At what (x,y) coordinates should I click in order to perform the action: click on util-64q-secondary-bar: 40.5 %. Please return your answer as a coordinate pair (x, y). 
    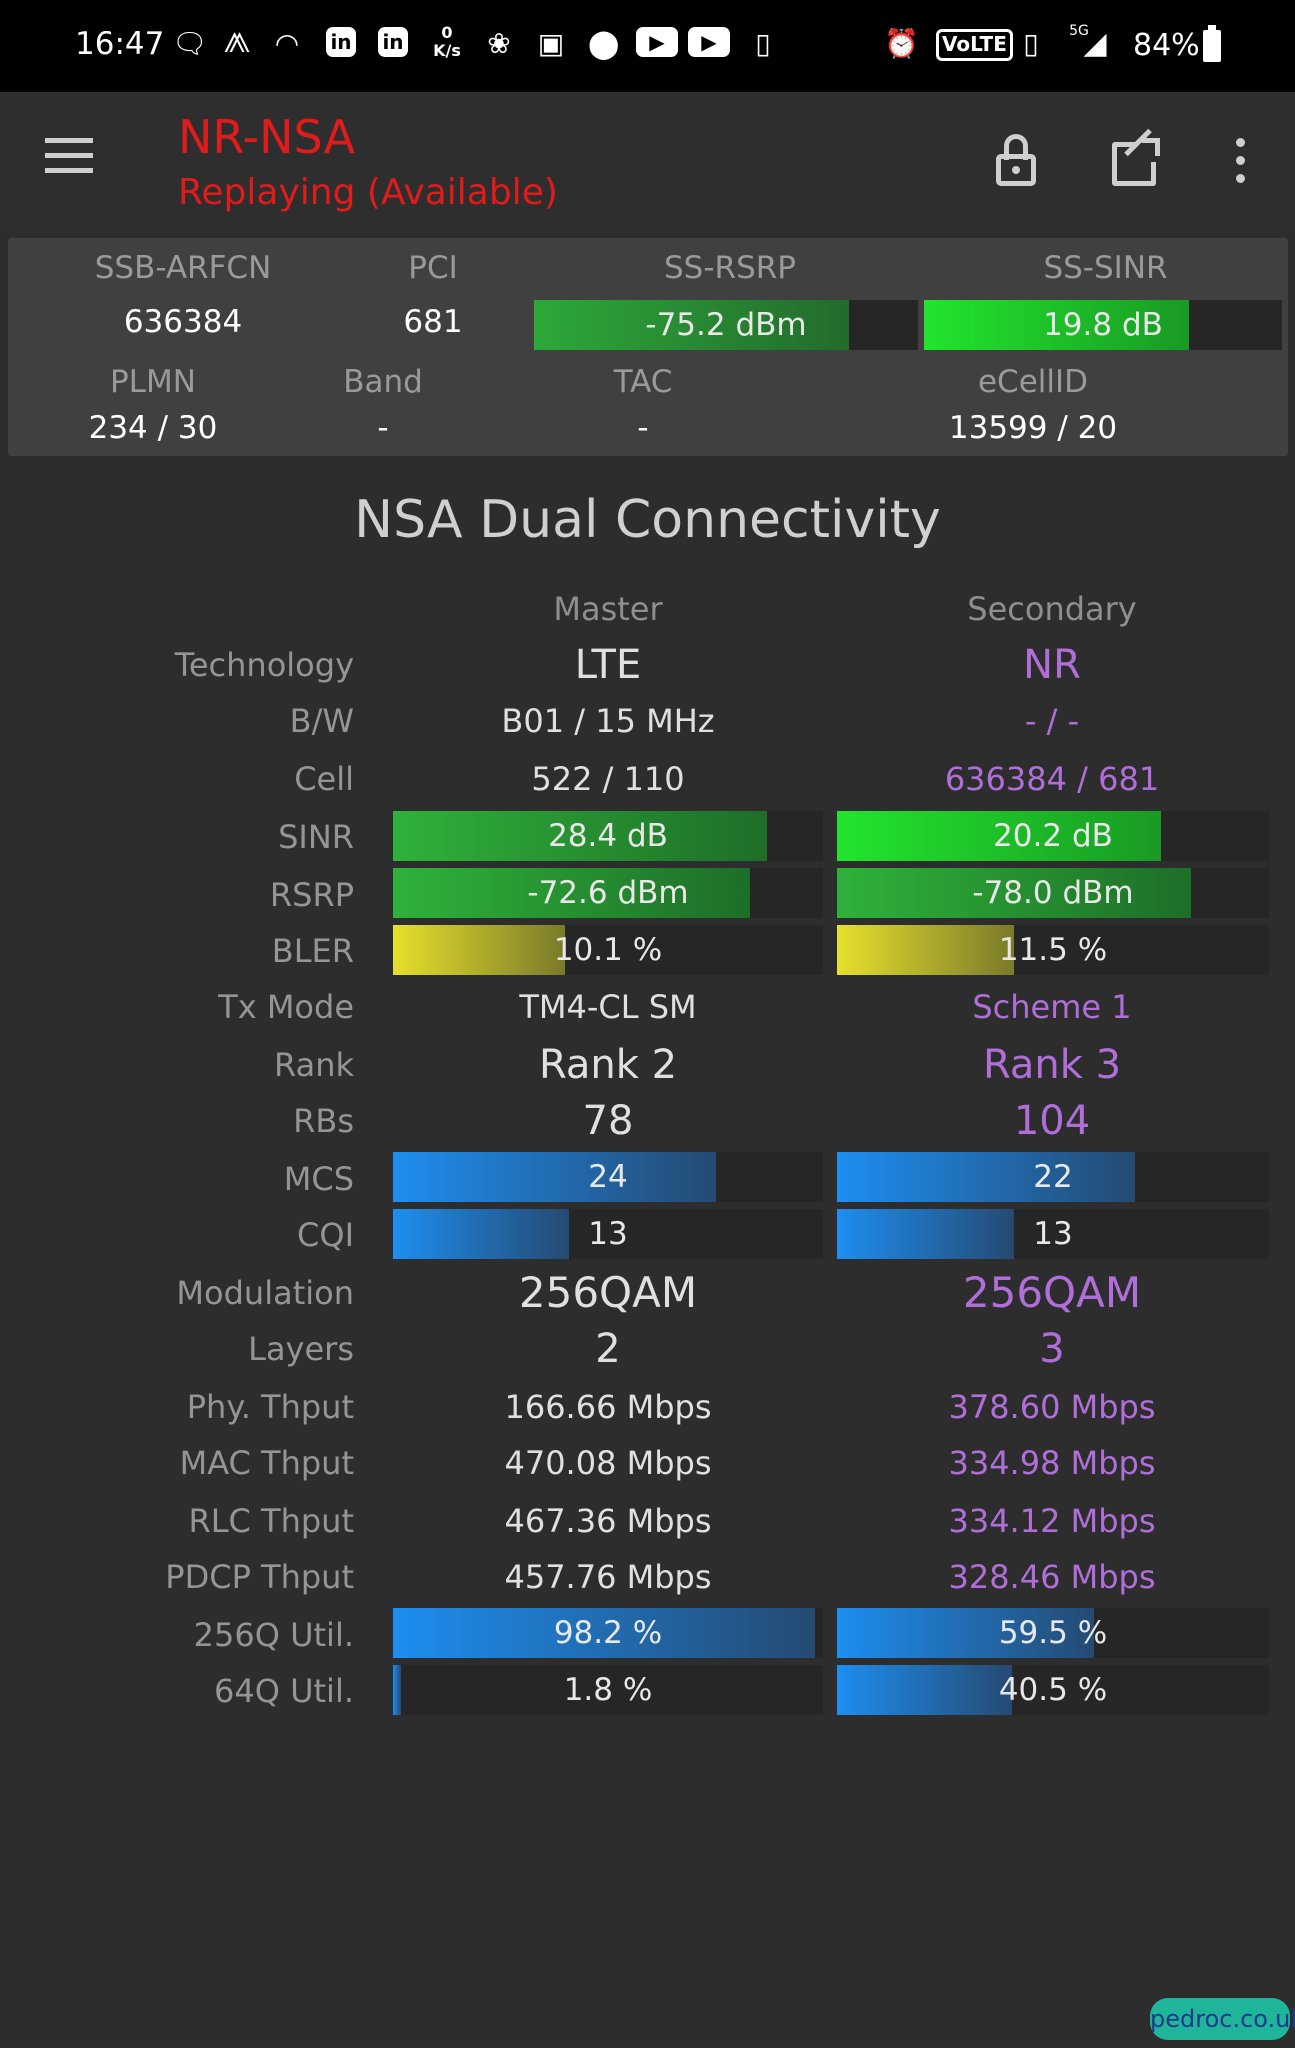
    Looking at the image, I should click on (1053, 1690).